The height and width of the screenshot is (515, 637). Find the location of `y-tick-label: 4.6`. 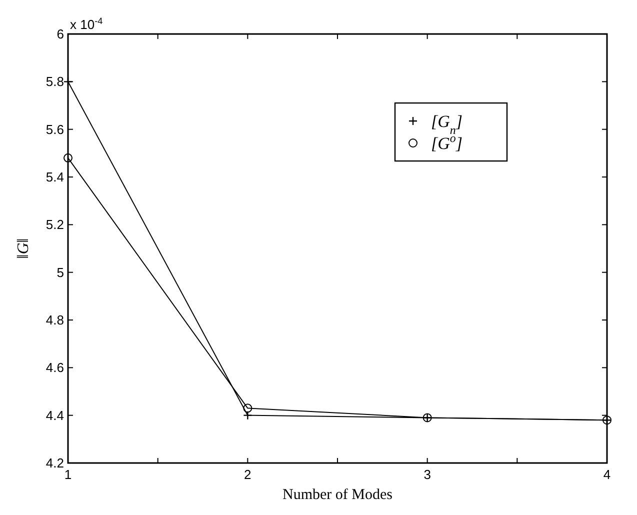

y-tick-label: 4.6 is located at coordinates (55, 368).